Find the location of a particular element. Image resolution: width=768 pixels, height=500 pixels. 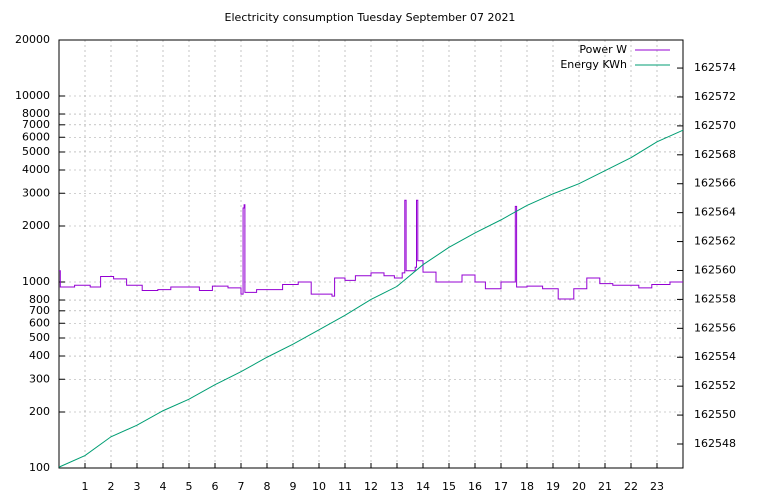

y-tick-label: 300 is located at coordinates (39, 378).